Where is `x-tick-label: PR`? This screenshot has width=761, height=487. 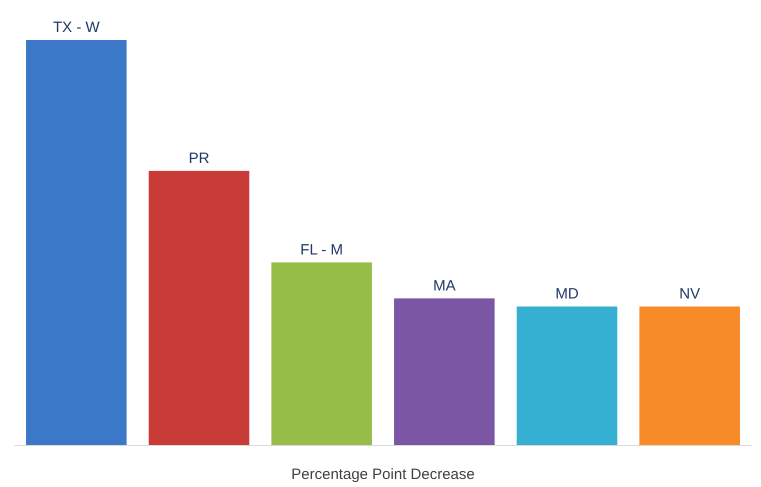
x-tick-label: PR is located at coordinates (199, 158).